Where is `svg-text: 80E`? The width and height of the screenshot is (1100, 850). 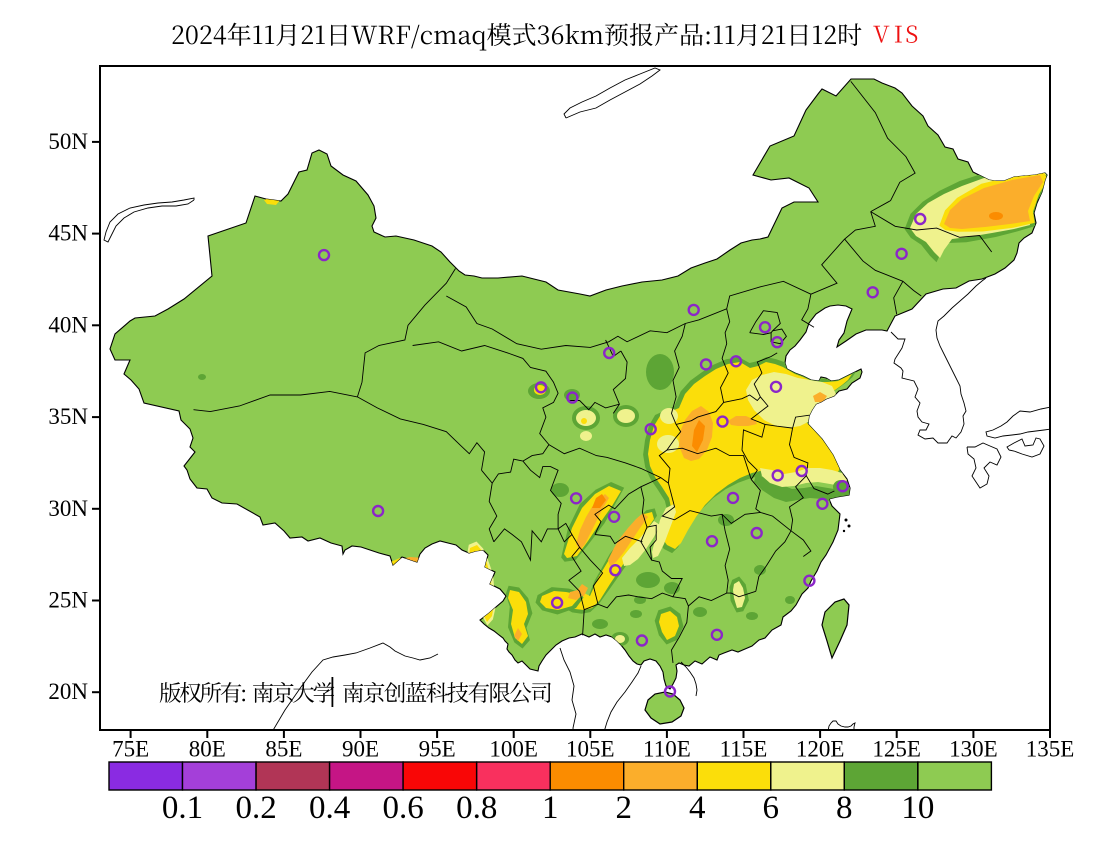 svg-text: 80E is located at coordinates (207, 749).